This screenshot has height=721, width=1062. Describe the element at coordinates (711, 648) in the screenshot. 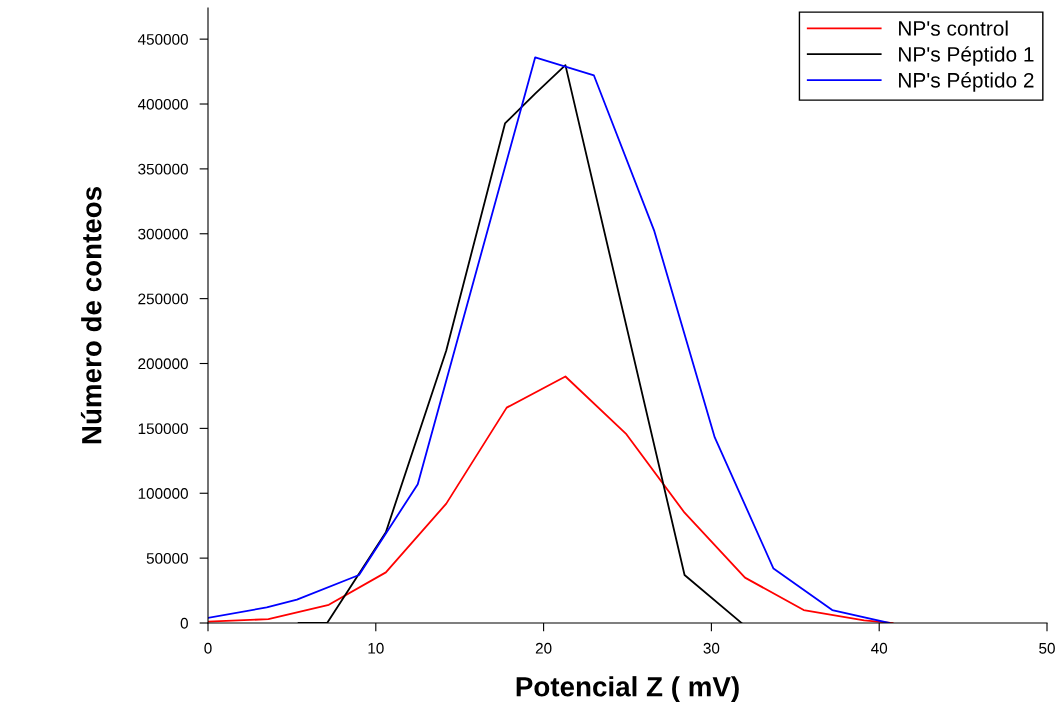

I see `x-tick-label: 30` at that location.